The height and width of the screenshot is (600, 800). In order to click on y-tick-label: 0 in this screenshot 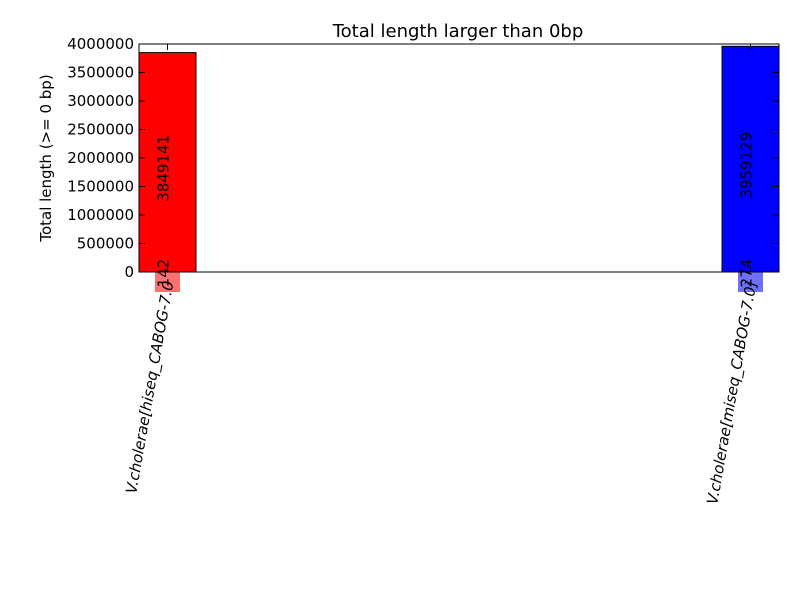, I will do `click(129, 272)`.